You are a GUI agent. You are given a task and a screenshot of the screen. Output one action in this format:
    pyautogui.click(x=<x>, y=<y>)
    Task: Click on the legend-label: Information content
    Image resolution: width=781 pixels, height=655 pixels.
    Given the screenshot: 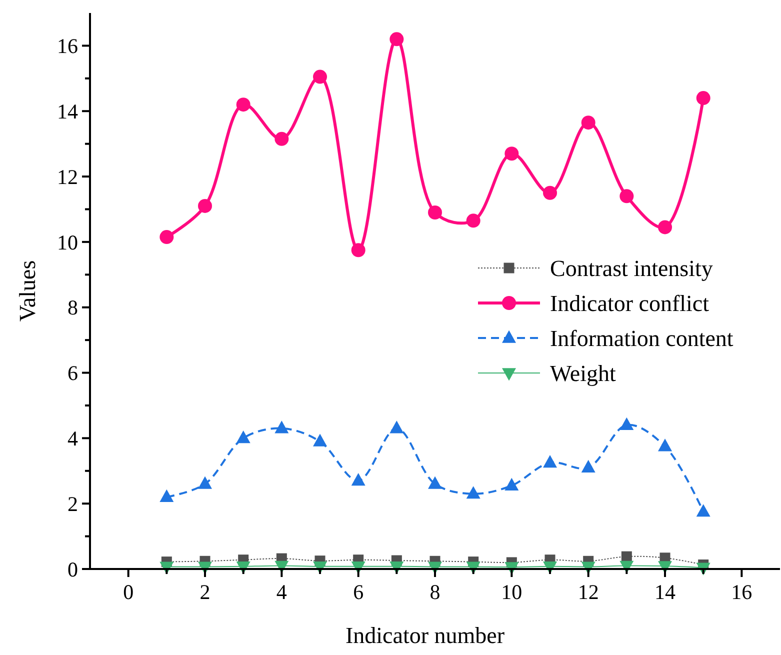 What is the action you would take?
    pyautogui.click(x=642, y=339)
    